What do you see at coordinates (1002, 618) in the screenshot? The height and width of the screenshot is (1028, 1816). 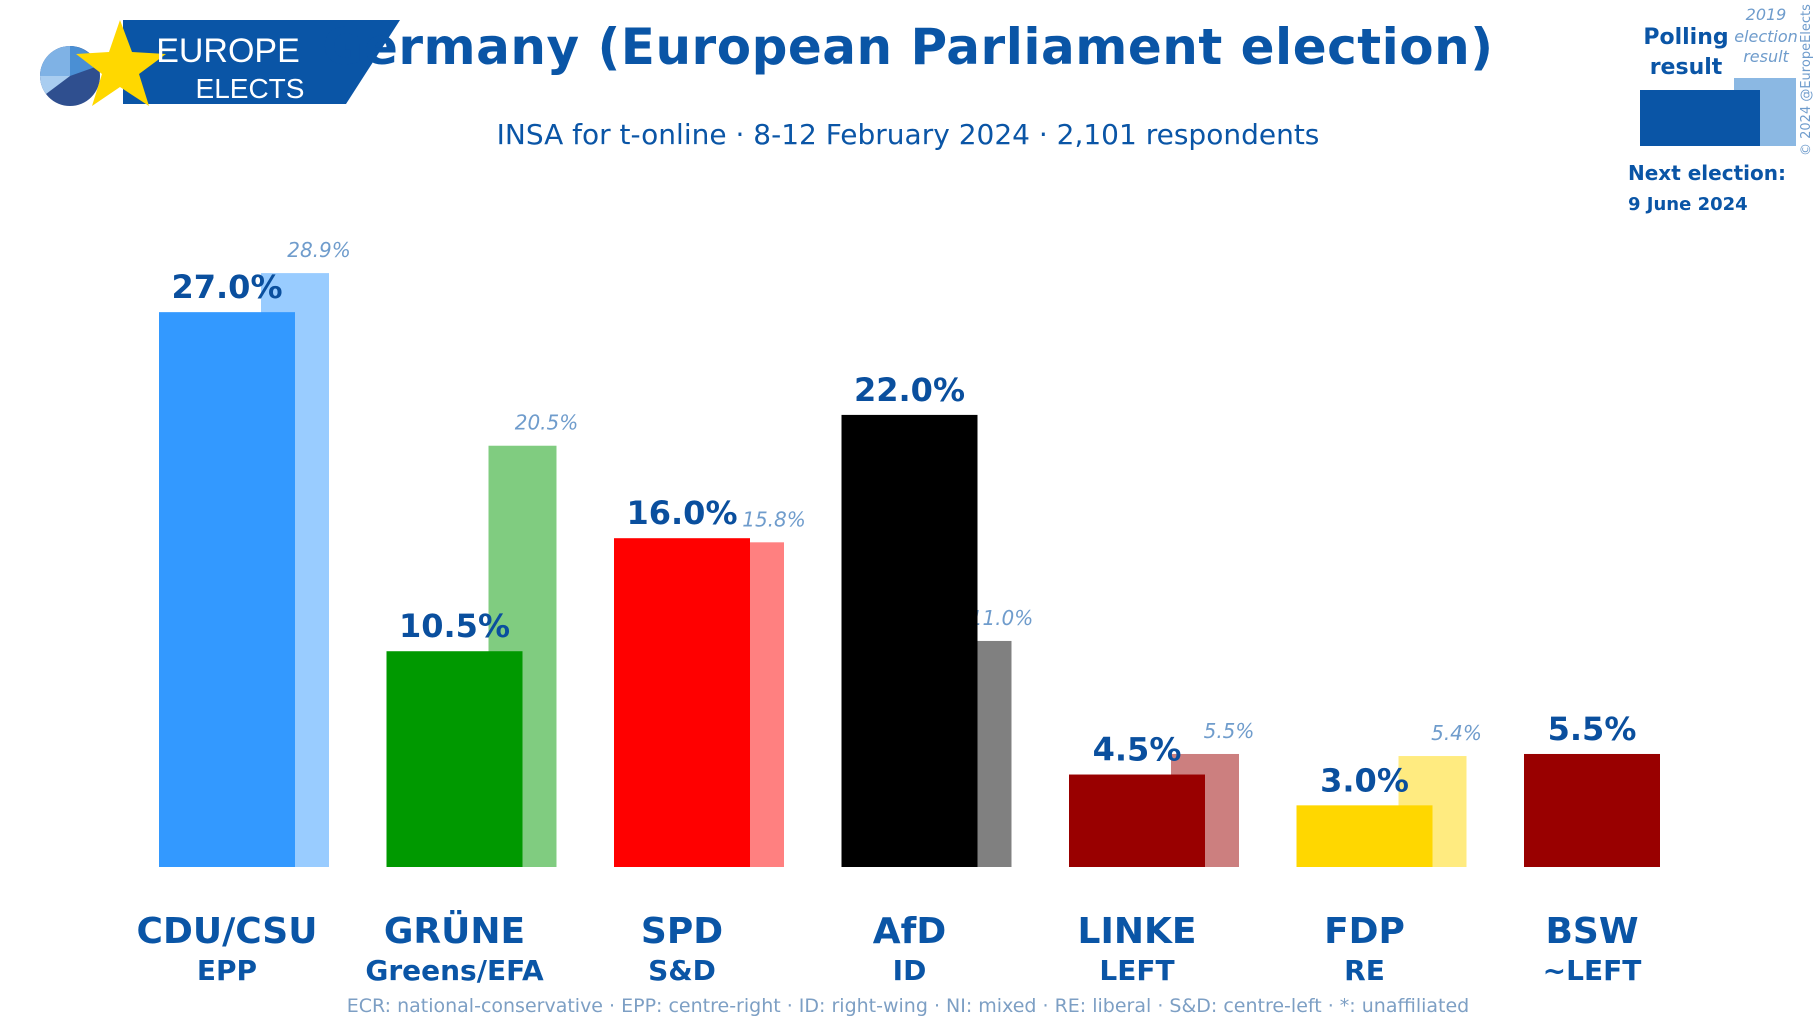 I see `label-prev-afd: 11.0%` at bounding box center [1002, 618].